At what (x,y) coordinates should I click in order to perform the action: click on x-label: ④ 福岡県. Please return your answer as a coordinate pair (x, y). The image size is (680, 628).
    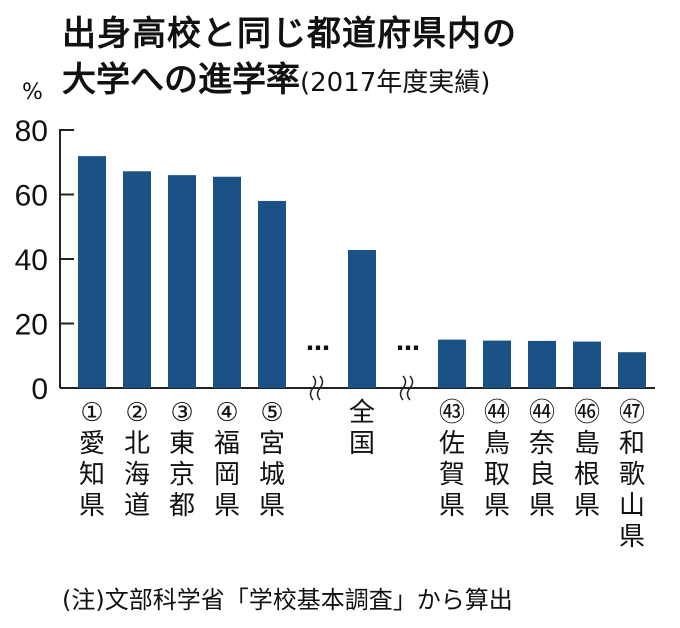
    Looking at the image, I should click on (227, 460).